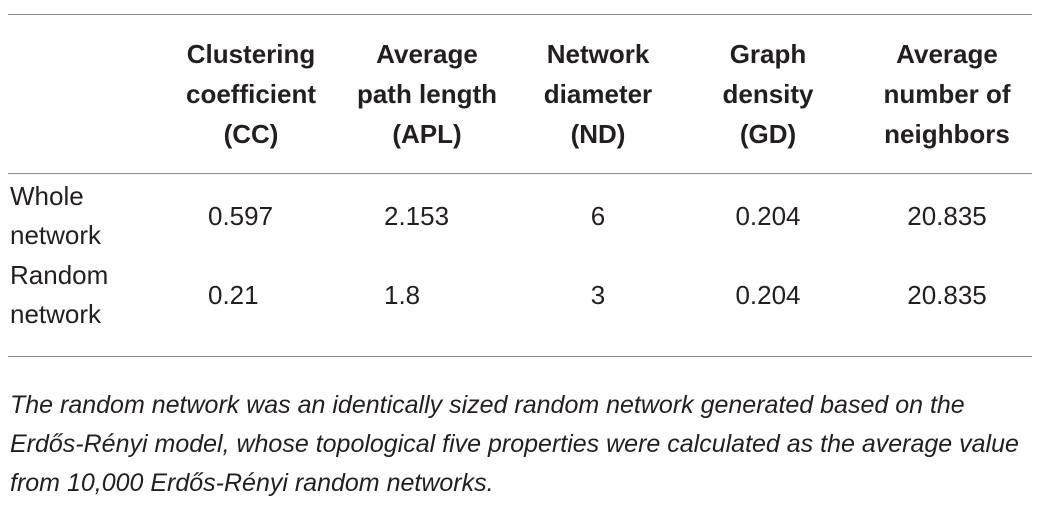  What do you see at coordinates (402, 294) in the screenshot?
I see `cell-apl: 1.8` at bounding box center [402, 294].